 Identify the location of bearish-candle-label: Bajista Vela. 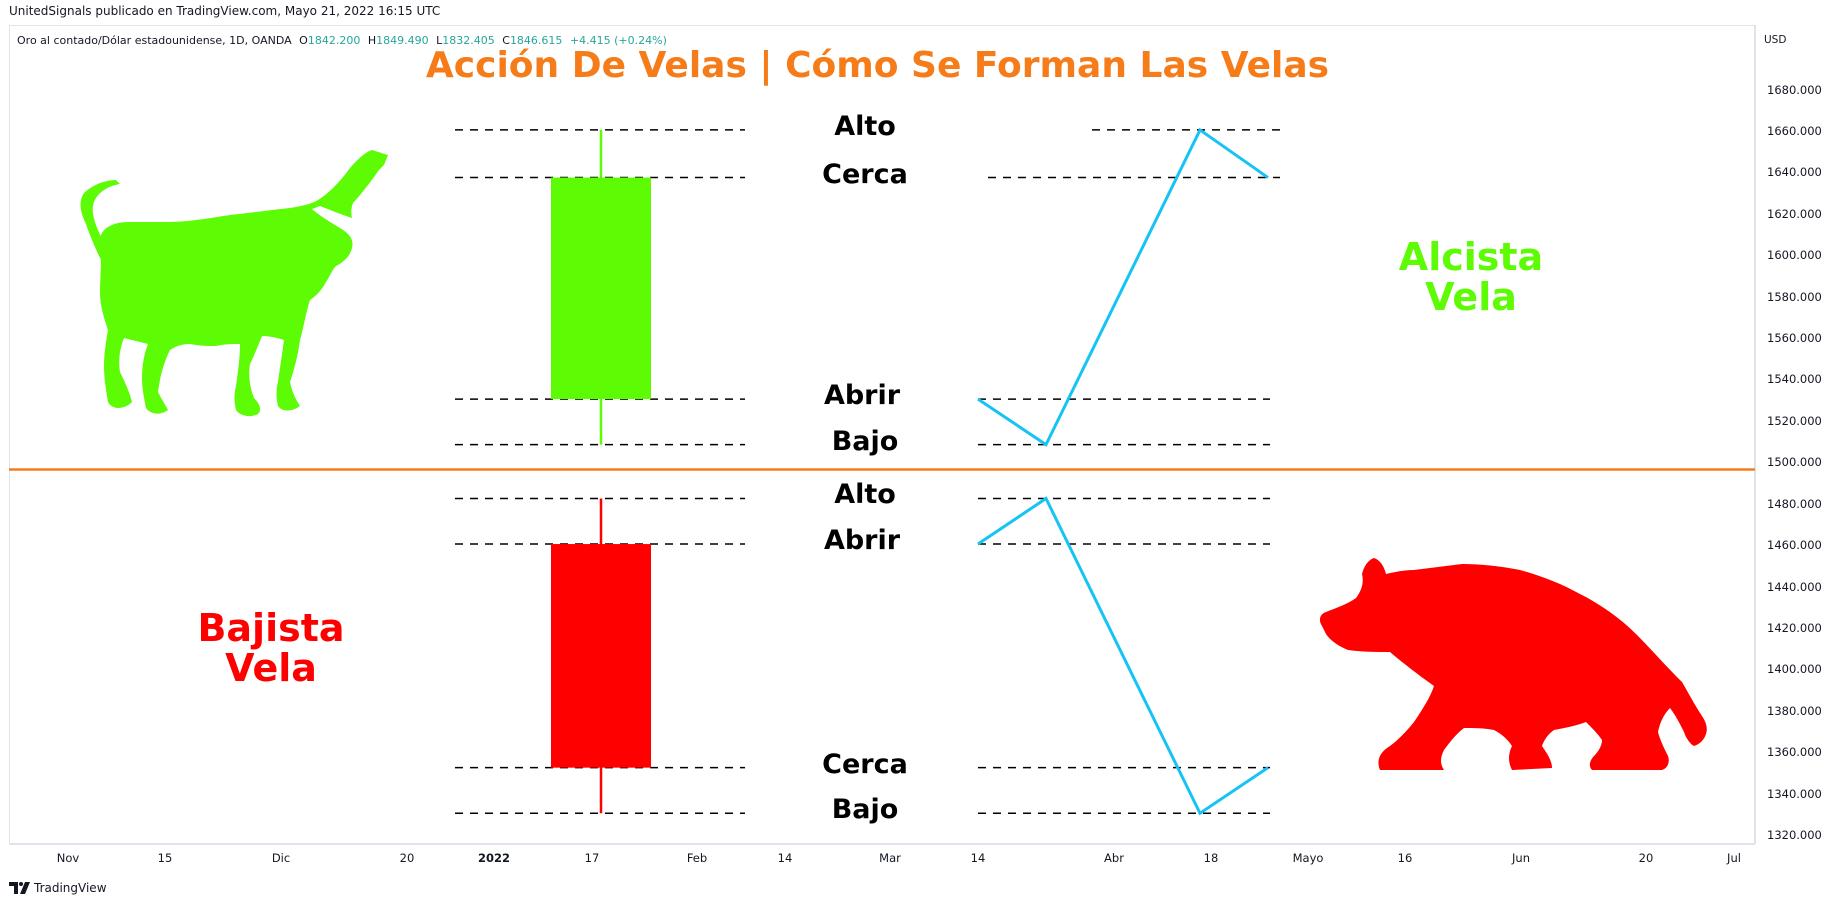
(270, 648).